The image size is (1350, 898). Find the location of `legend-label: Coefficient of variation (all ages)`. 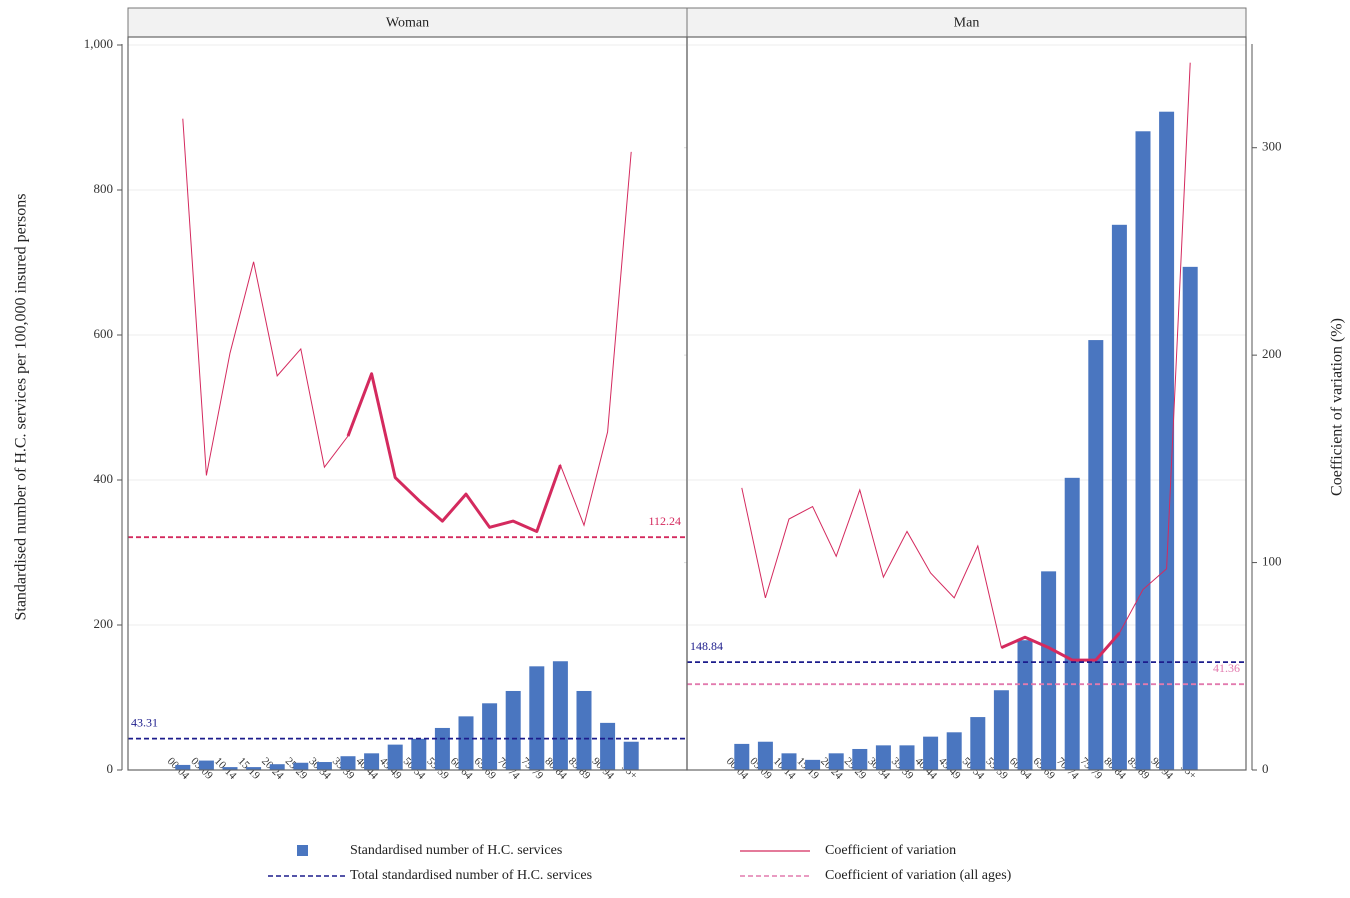

legend-label: Coefficient of variation (all ages) is located at coordinates (918, 875).